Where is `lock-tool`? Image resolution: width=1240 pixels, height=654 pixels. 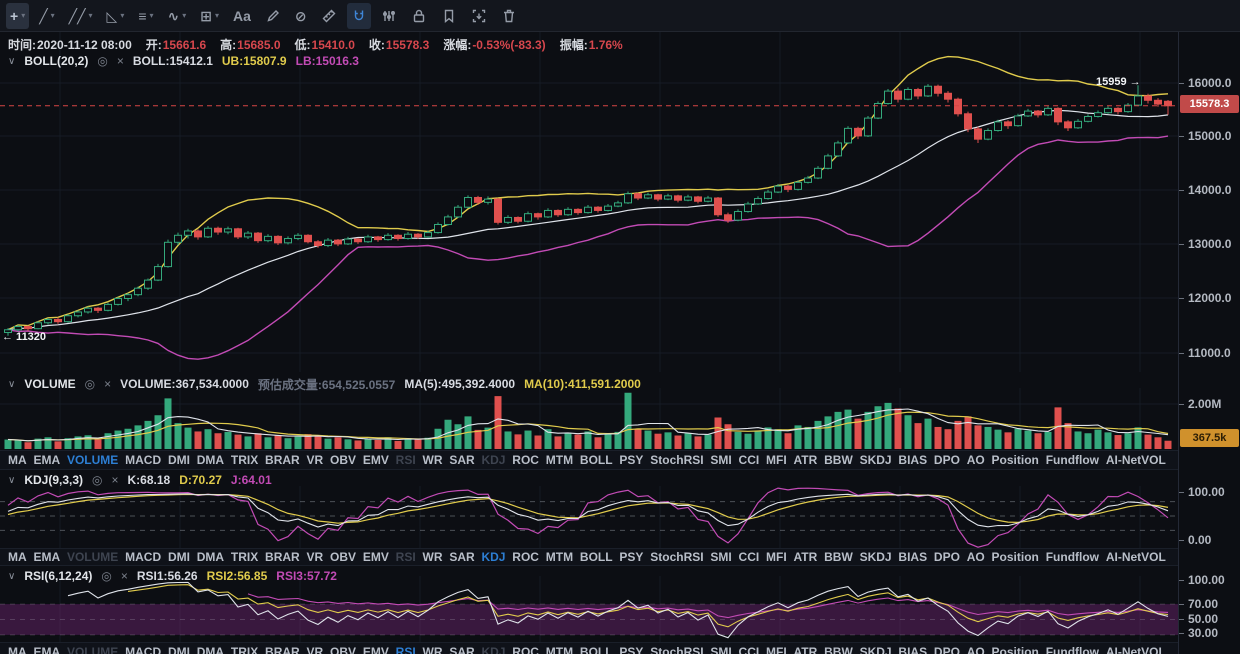
lock-tool is located at coordinates (419, 16).